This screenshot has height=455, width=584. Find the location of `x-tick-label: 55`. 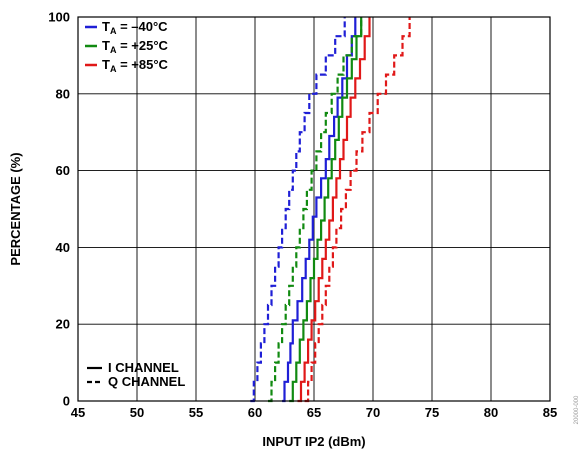

x-tick-label: 55 is located at coordinates (196, 412).